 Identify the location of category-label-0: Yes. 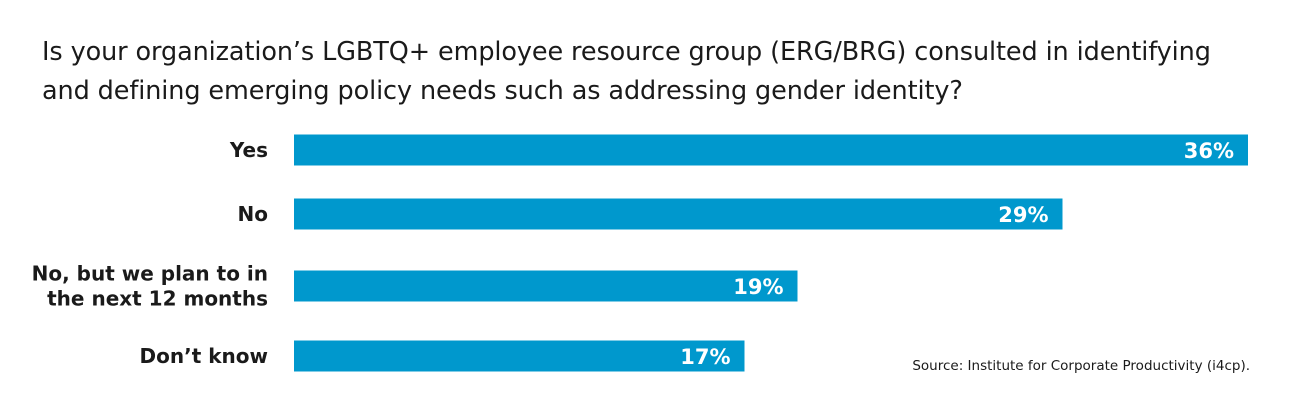
(248, 150).